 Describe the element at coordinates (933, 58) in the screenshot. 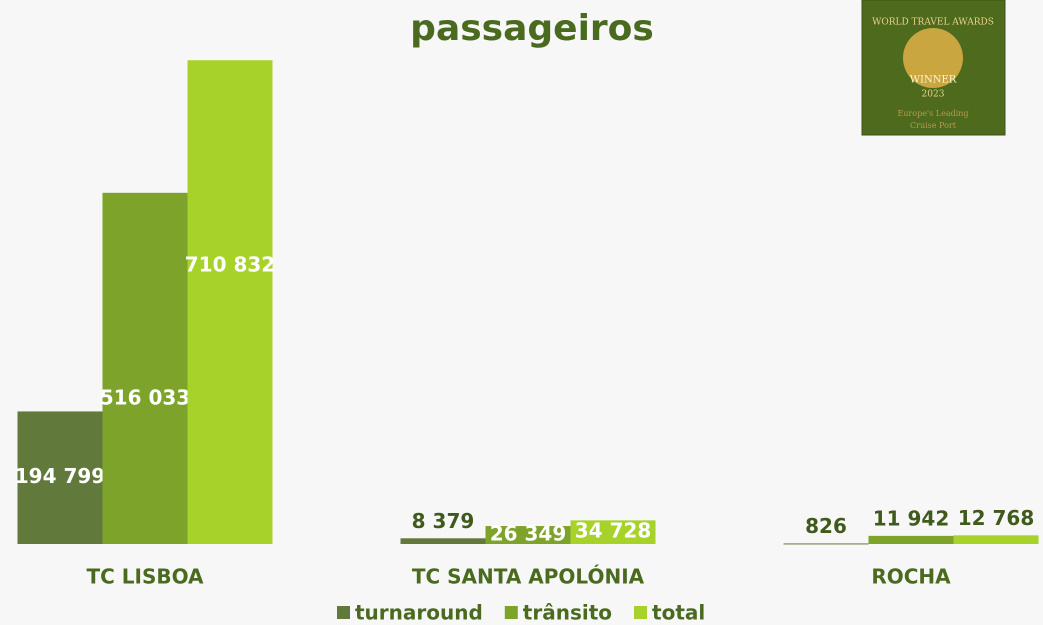

I see `badge-globe` at that location.